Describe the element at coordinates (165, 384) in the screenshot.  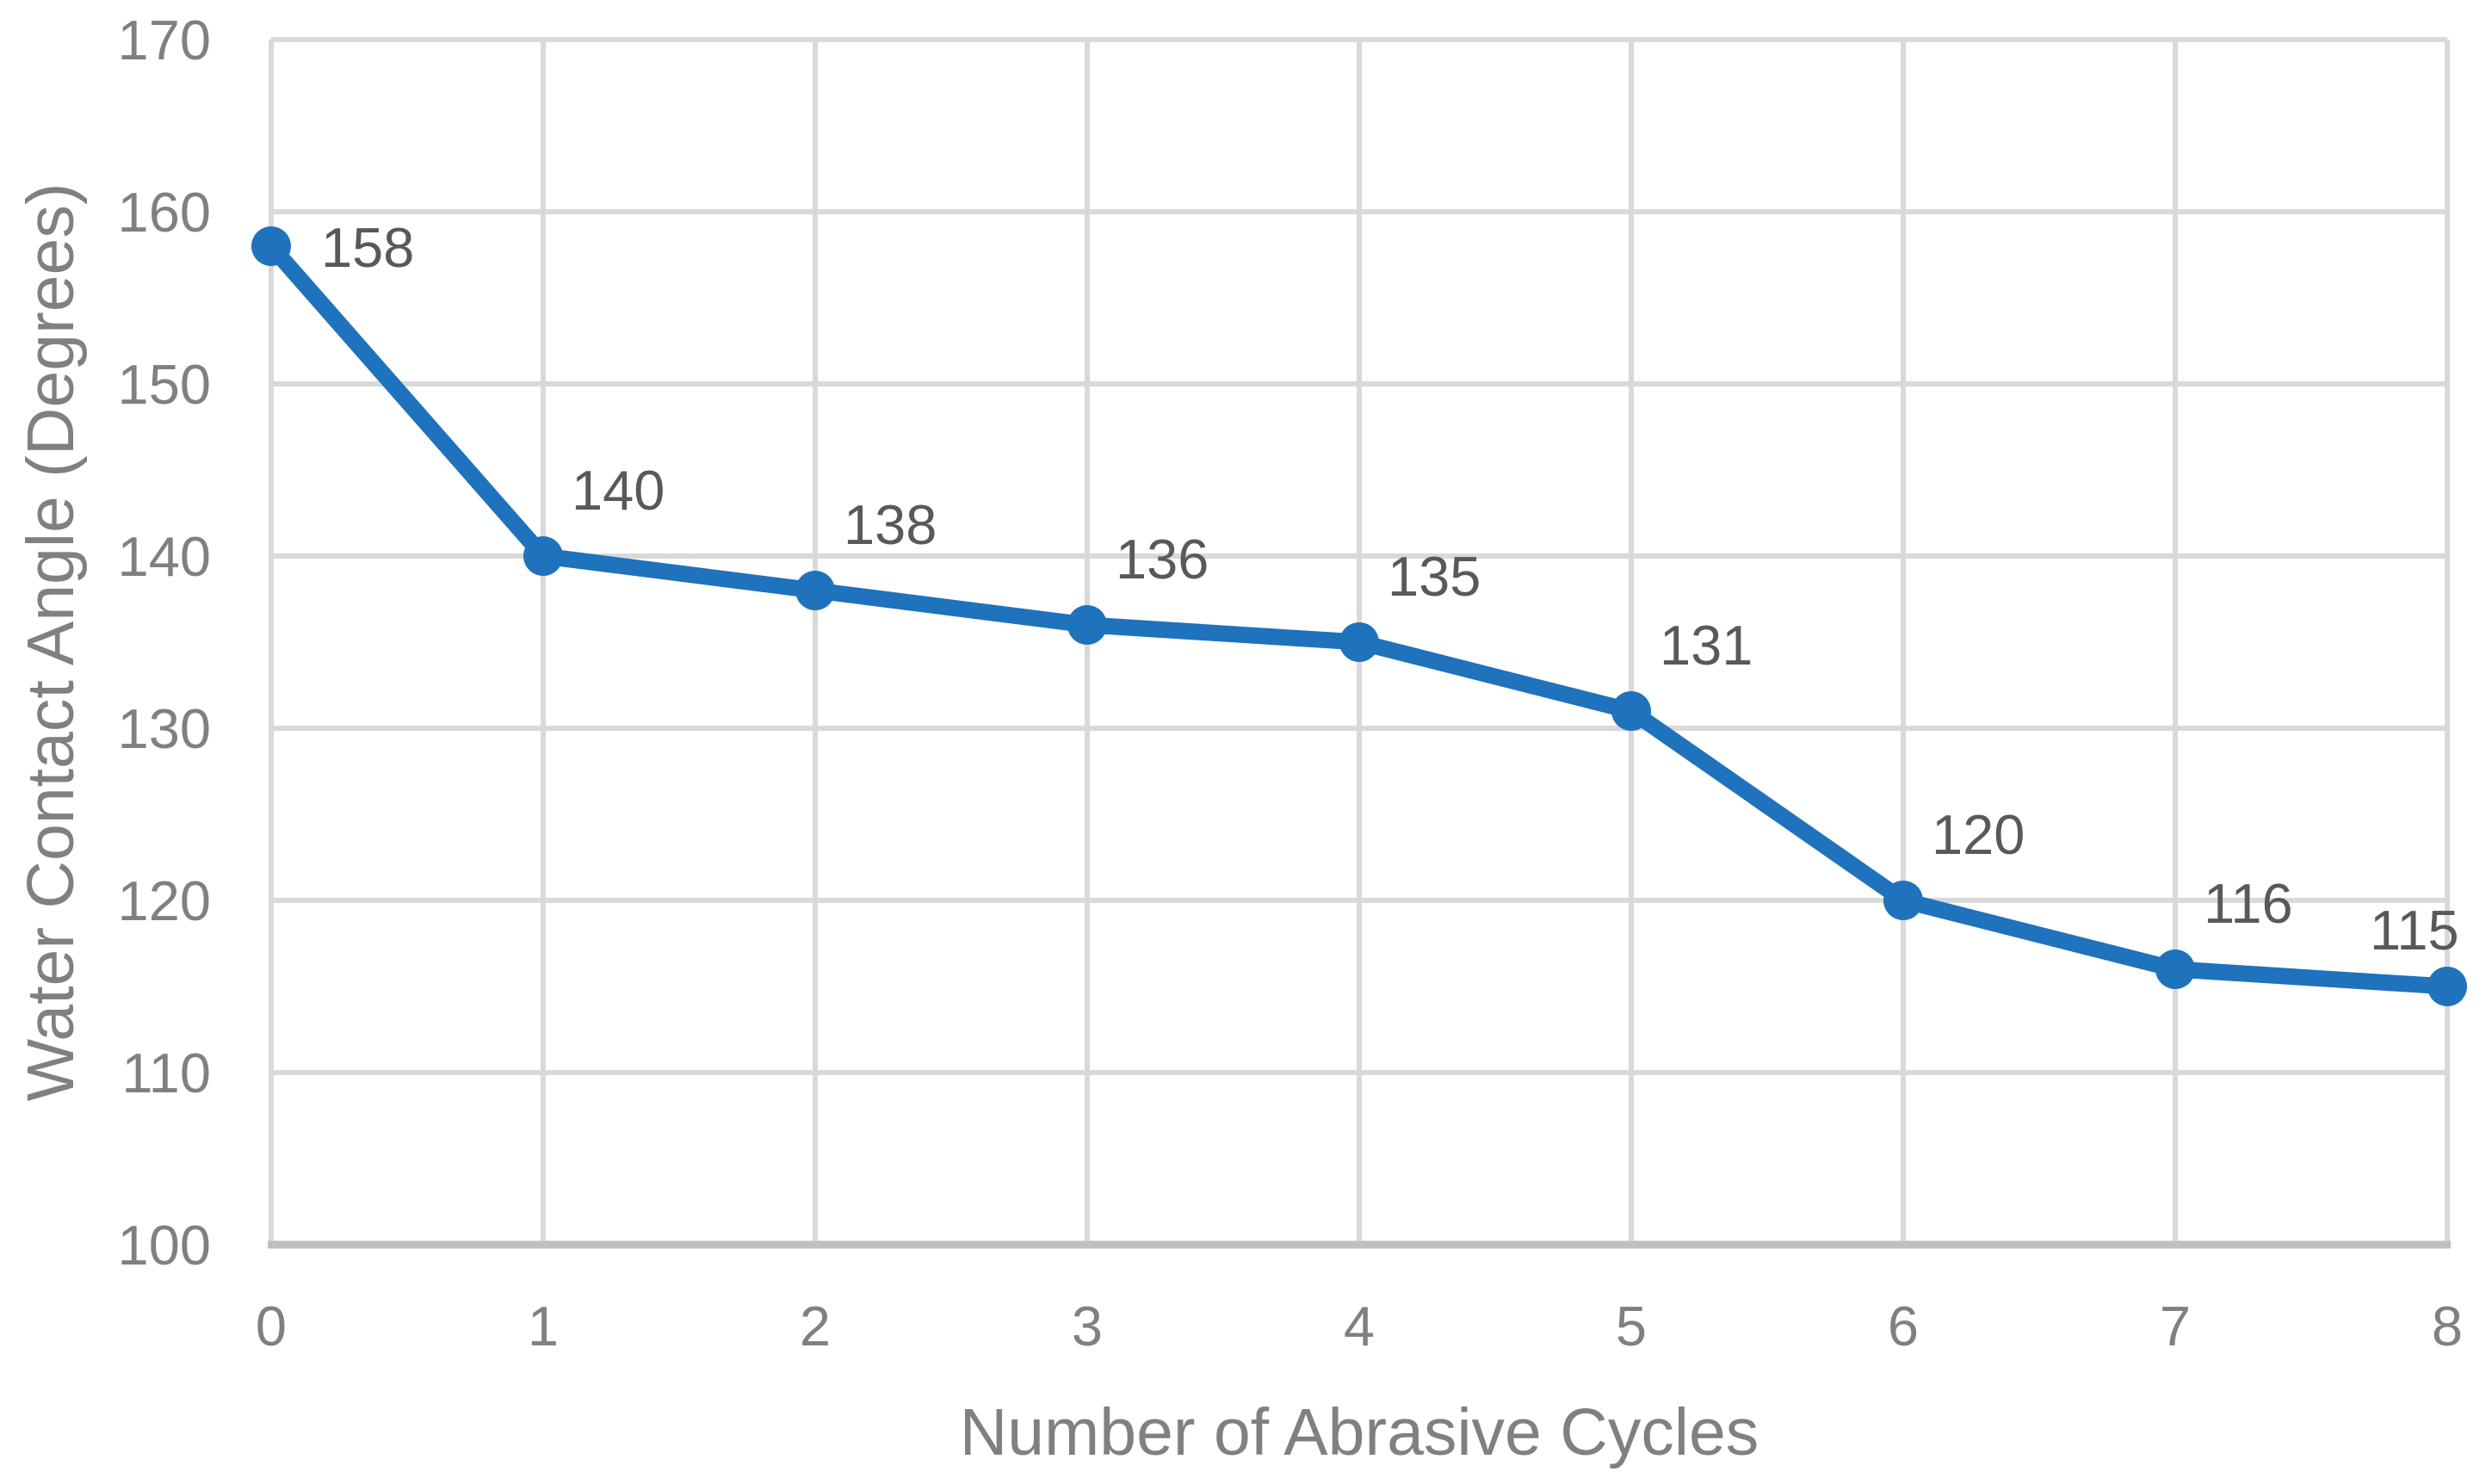
I see `y-tick-label: 150` at that location.